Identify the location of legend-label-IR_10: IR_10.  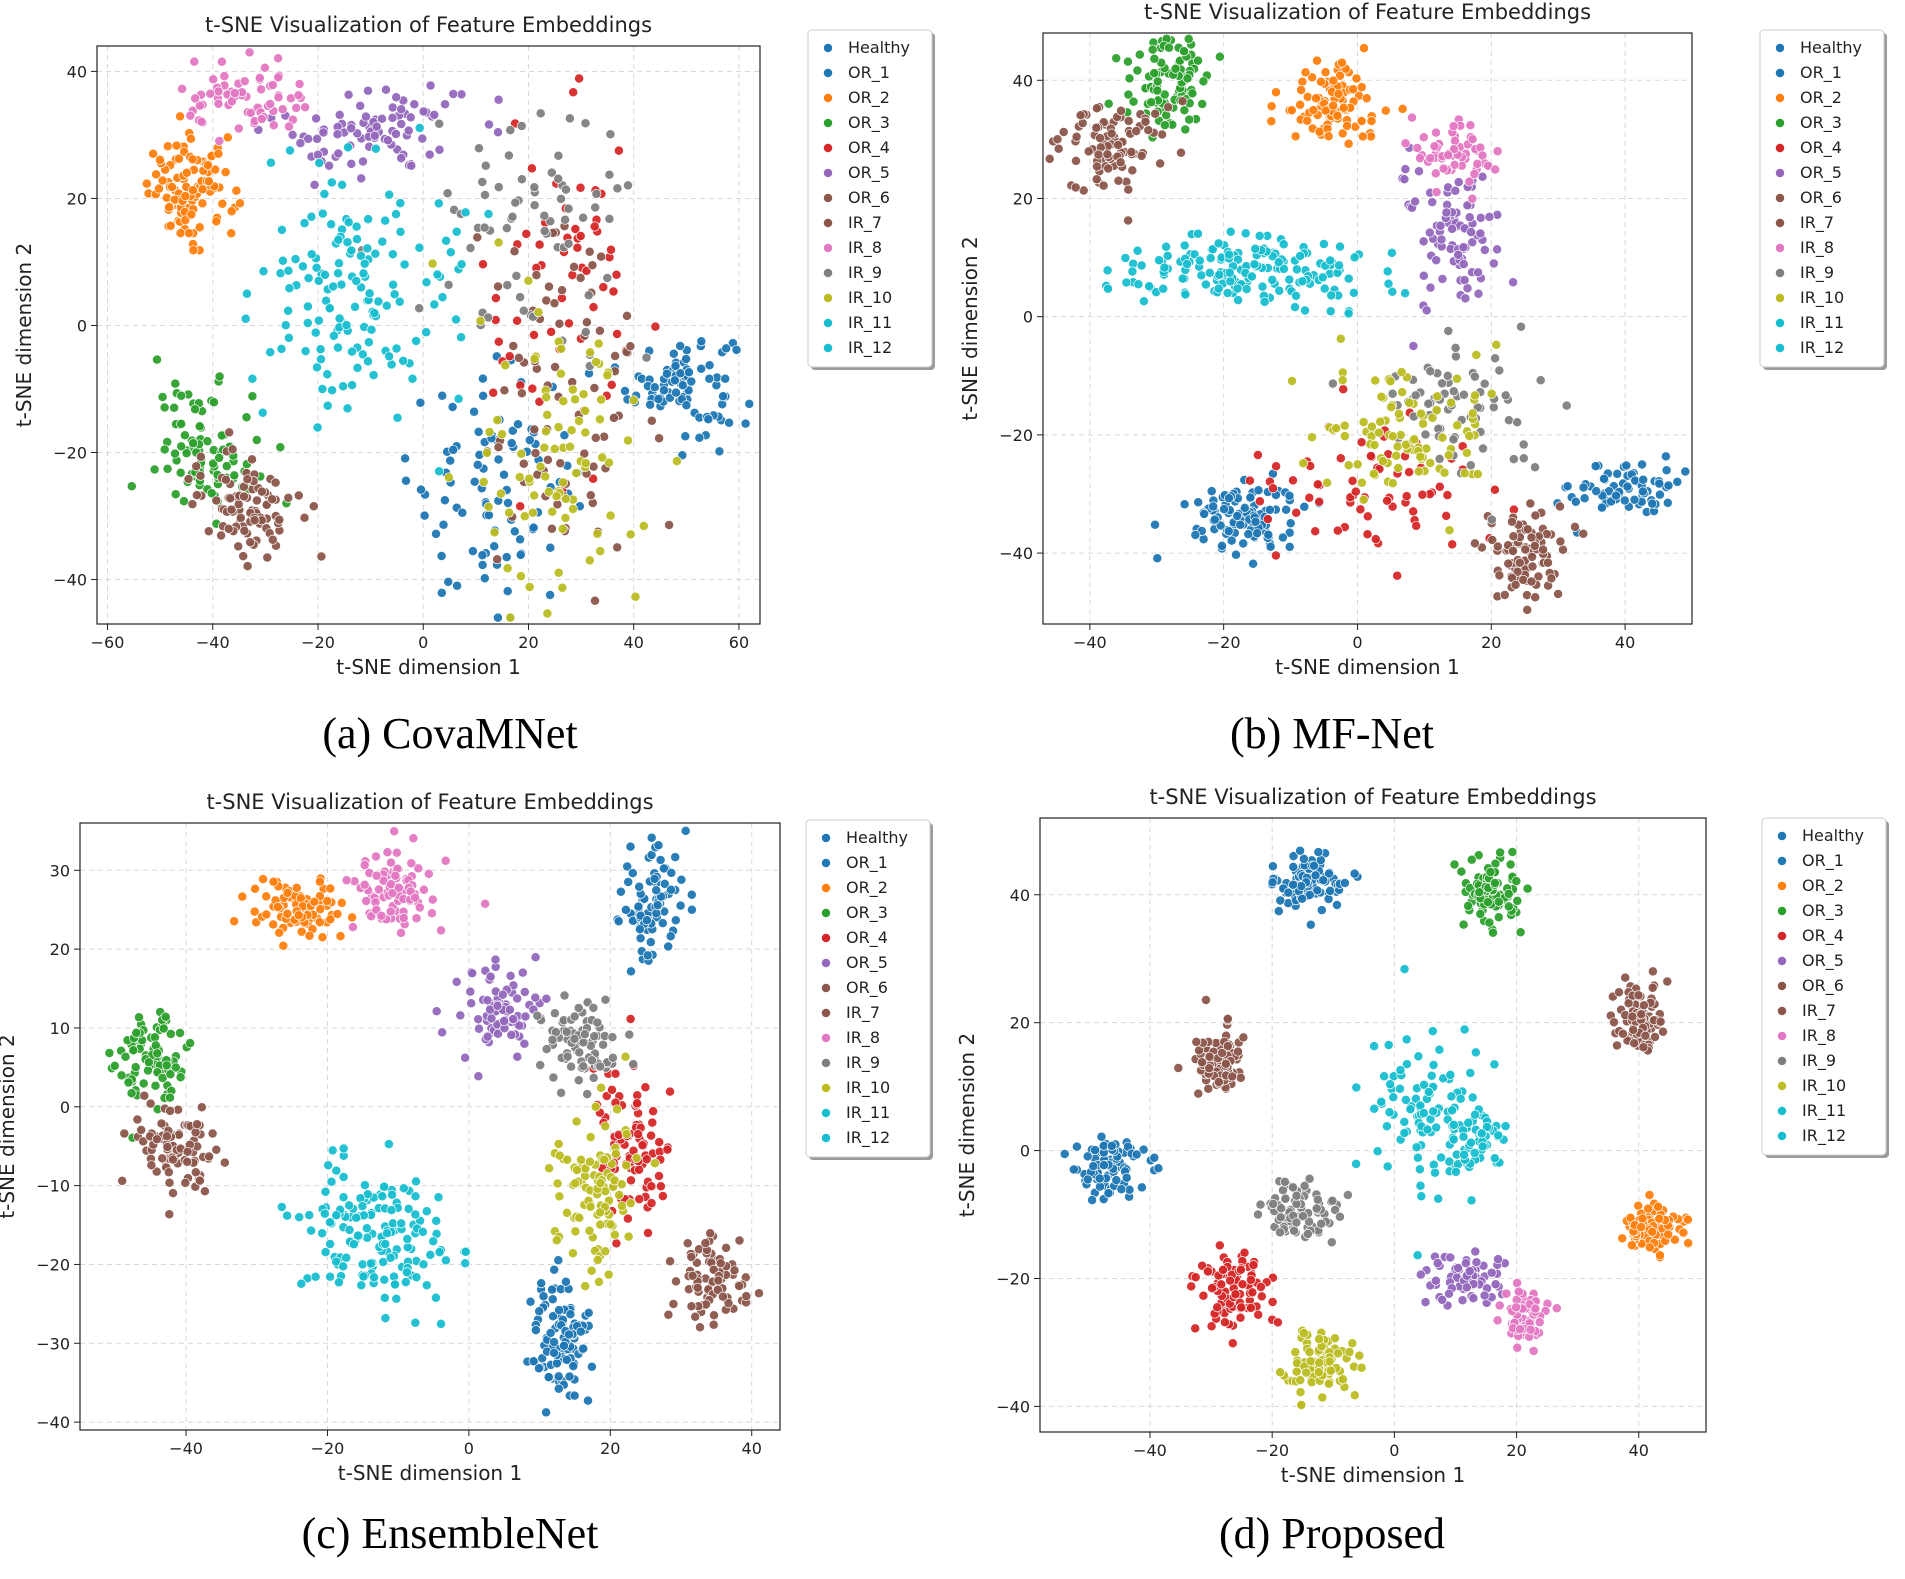
(1824, 1086).